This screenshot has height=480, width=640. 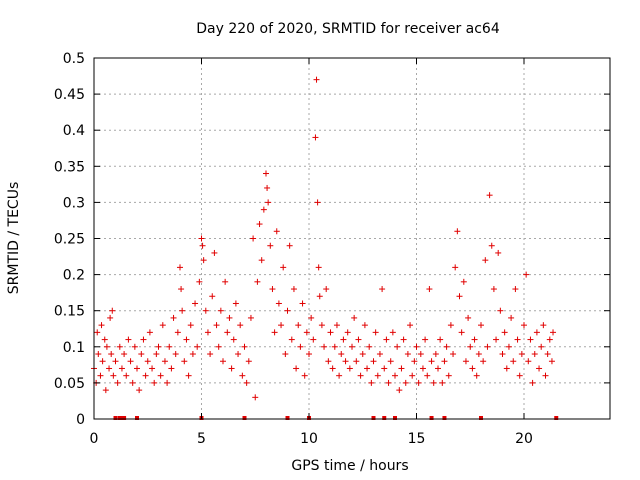 What do you see at coordinates (349, 466) in the screenshot?
I see `x-axis-label: GPS time / hours` at bounding box center [349, 466].